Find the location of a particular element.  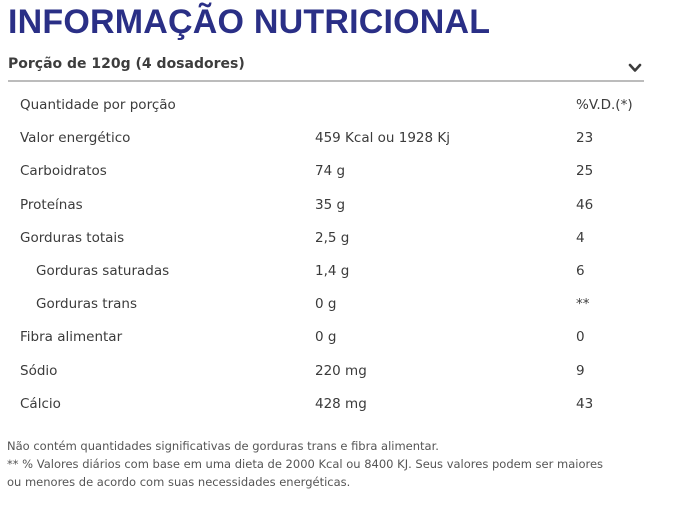

nutrient-name: Valor energético is located at coordinates (75, 138).